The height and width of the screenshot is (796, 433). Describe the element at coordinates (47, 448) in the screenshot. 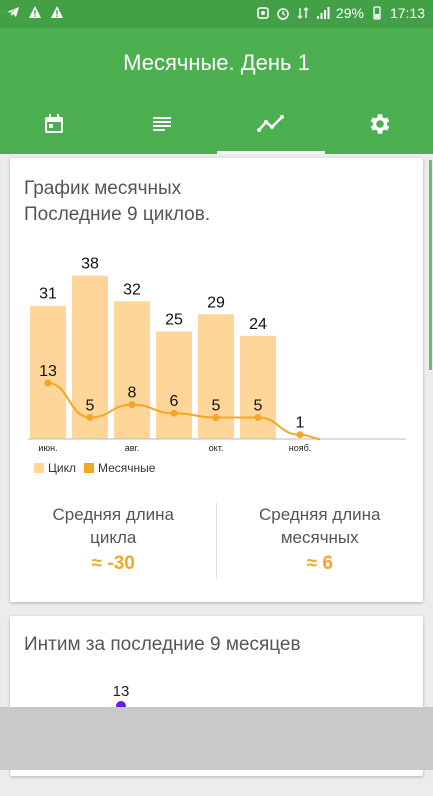

I see `x-tick-label: июн.` at that location.